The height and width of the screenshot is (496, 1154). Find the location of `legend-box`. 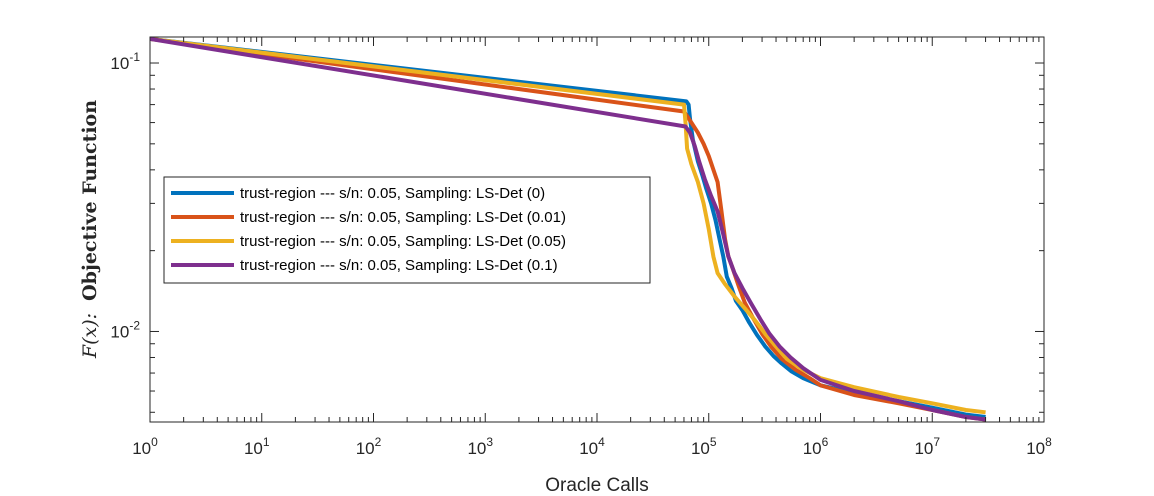

legend-box is located at coordinates (407, 230).